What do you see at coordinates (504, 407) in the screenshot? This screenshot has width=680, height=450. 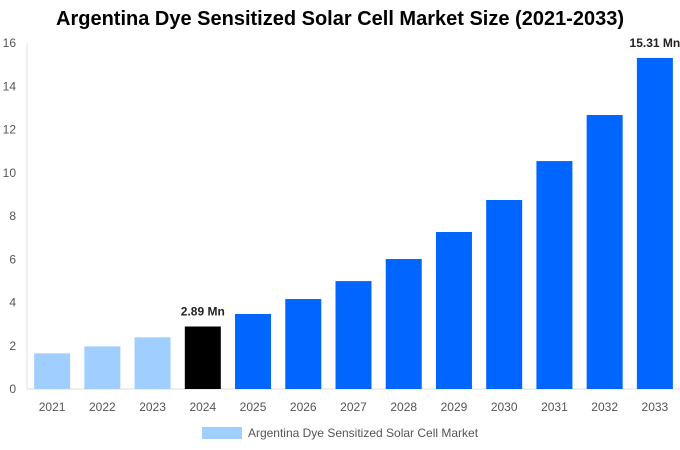 I see `x-tick-label: 2030` at bounding box center [504, 407].